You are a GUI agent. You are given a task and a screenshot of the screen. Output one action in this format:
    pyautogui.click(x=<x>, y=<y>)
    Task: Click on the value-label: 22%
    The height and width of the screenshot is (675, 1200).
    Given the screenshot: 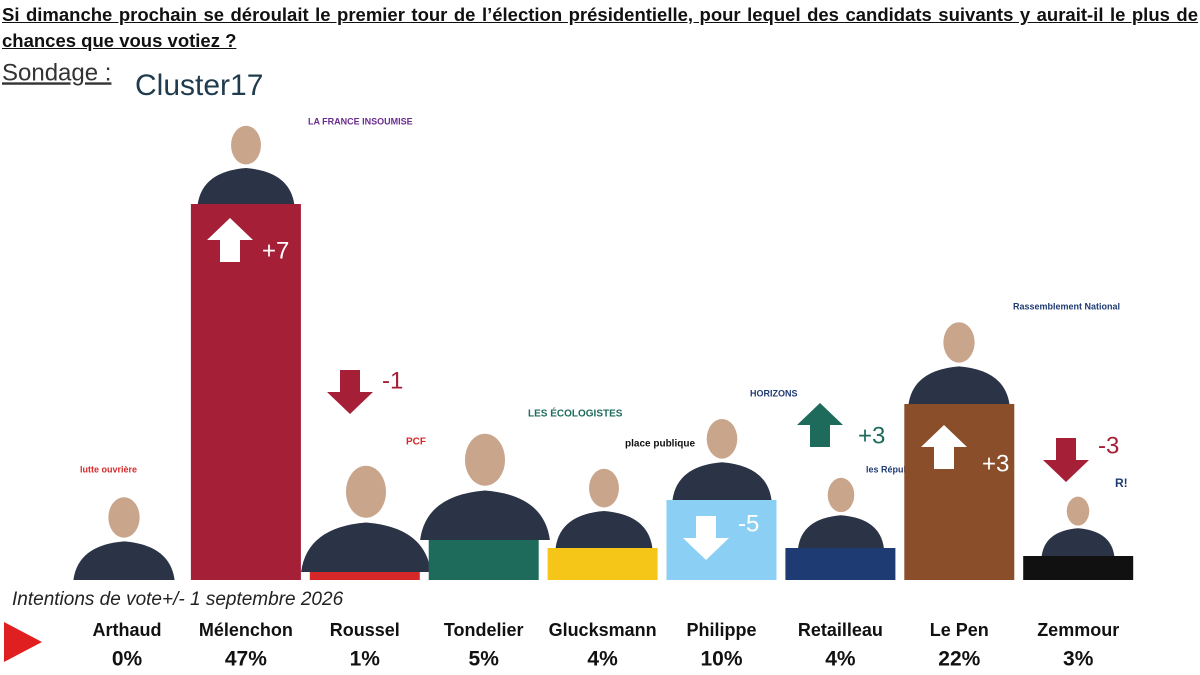 What is the action you would take?
    pyautogui.click(x=959, y=659)
    